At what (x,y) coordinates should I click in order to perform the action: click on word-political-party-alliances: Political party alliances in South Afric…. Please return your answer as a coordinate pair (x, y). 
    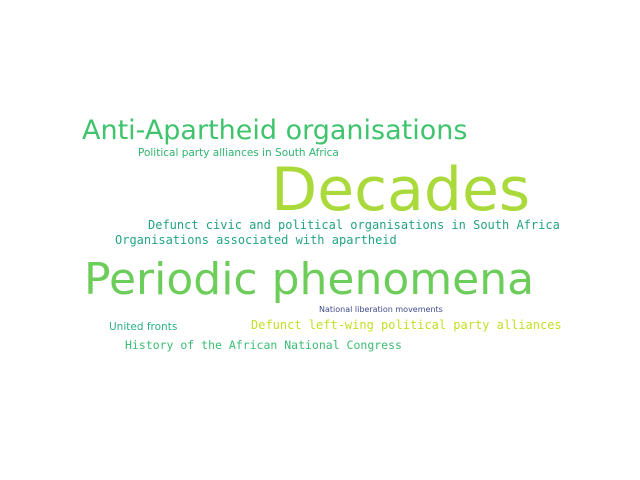
    Looking at the image, I should click on (238, 153).